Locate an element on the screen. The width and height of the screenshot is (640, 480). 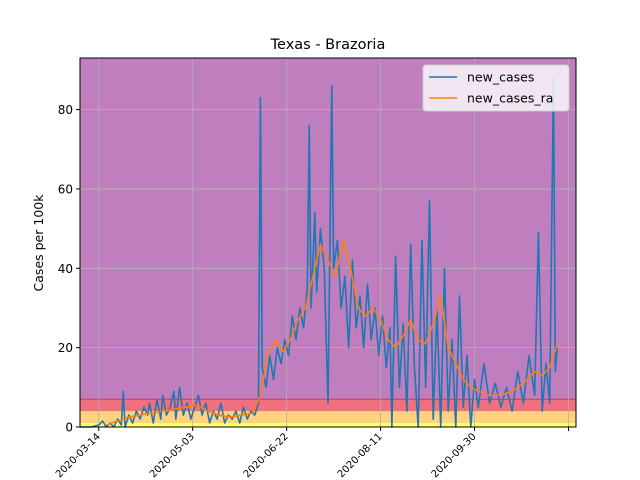
chart-title: Texas - Brazoria is located at coordinates (328, 45).